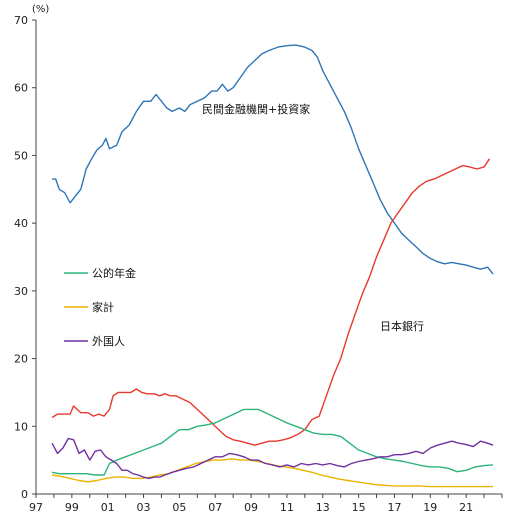 The image size is (507, 519). What do you see at coordinates (287, 507) in the screenshot?
I see `x-tick-label: 11` at bounding box center [287, 507].